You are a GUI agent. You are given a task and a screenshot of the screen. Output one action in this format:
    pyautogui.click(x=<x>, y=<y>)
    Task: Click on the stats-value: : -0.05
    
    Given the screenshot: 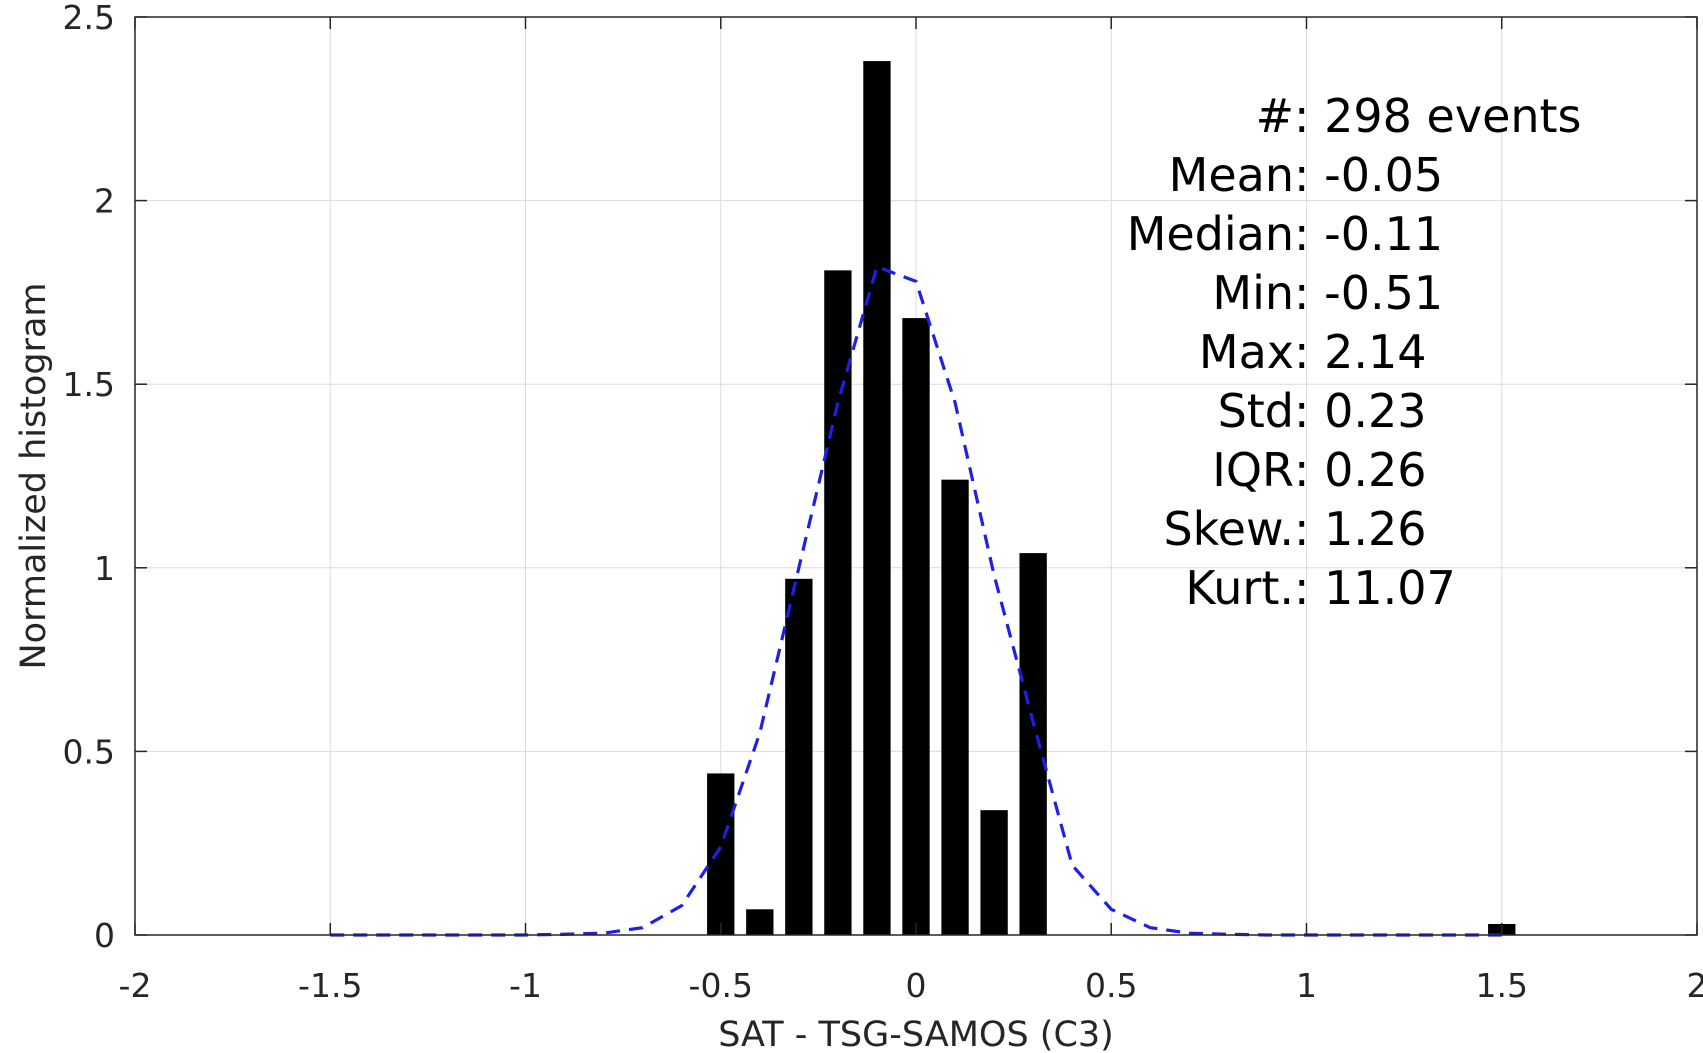 What is the action you would take?
    pyautogui.click(x=1368, y=175)
    